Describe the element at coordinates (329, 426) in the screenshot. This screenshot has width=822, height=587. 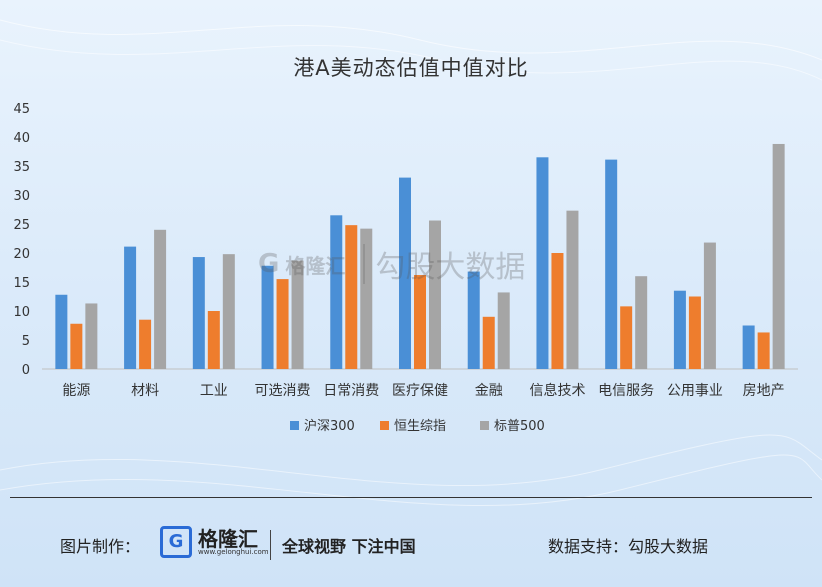
I see `legend-label: 沪深300` at that location.